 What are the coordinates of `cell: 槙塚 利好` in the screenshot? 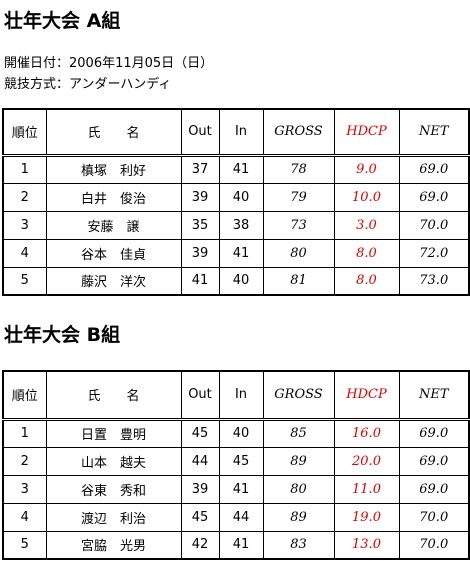 It's located at (113, 169).